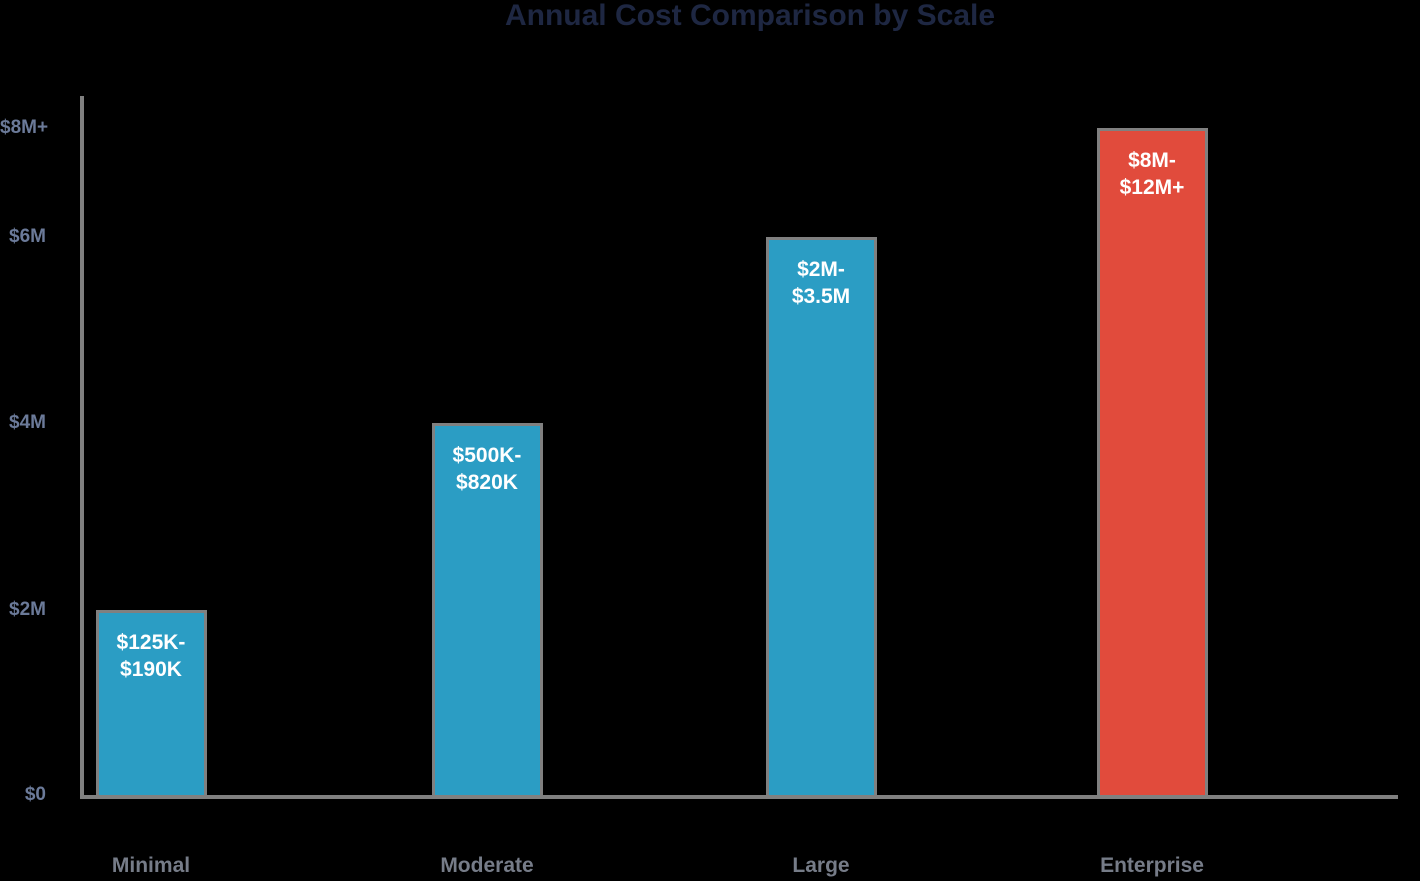  Describe the element at coordinates (487, 482) in the screenshot. I see `bar-value-line: $820K` at that location.